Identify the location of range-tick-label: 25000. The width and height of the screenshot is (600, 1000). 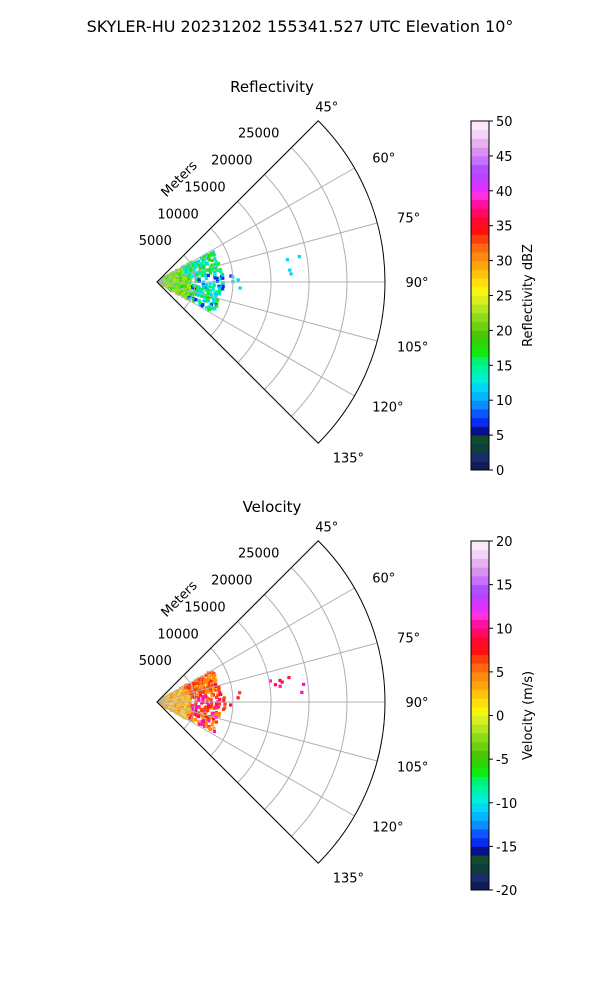
(258, 134).